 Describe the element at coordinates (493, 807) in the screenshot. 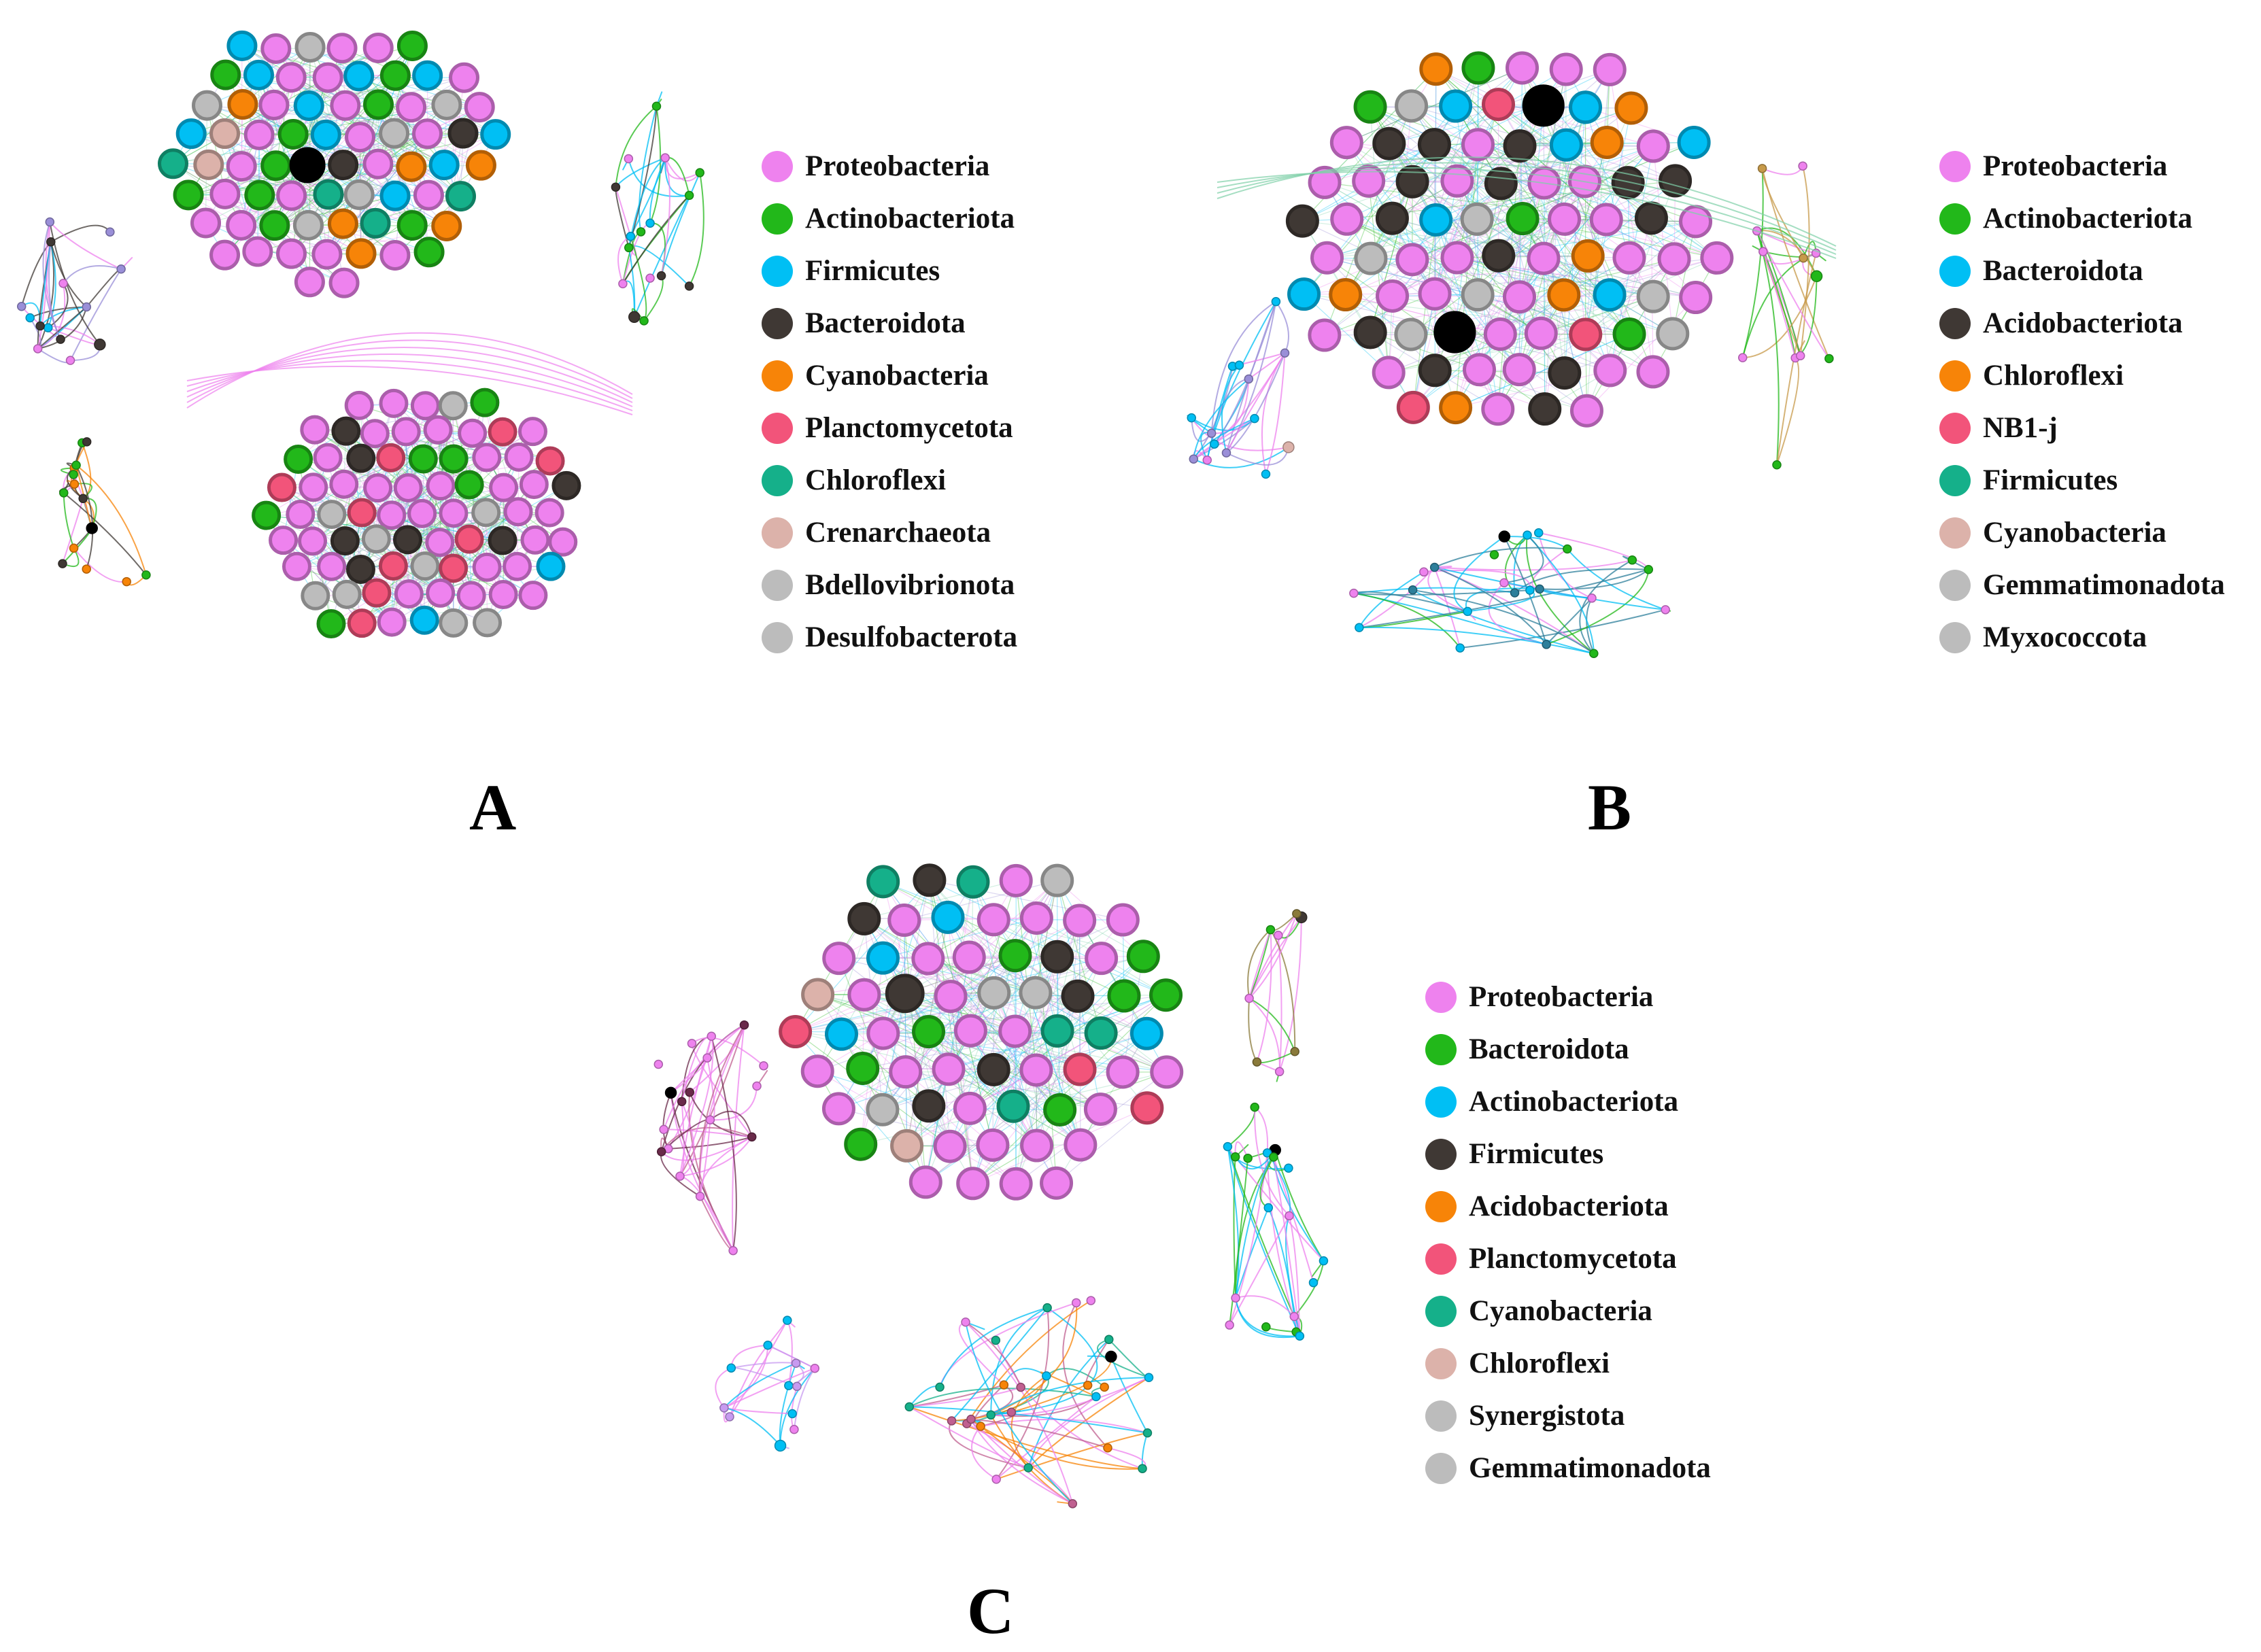

I see `panel-label-a: A` at that location.